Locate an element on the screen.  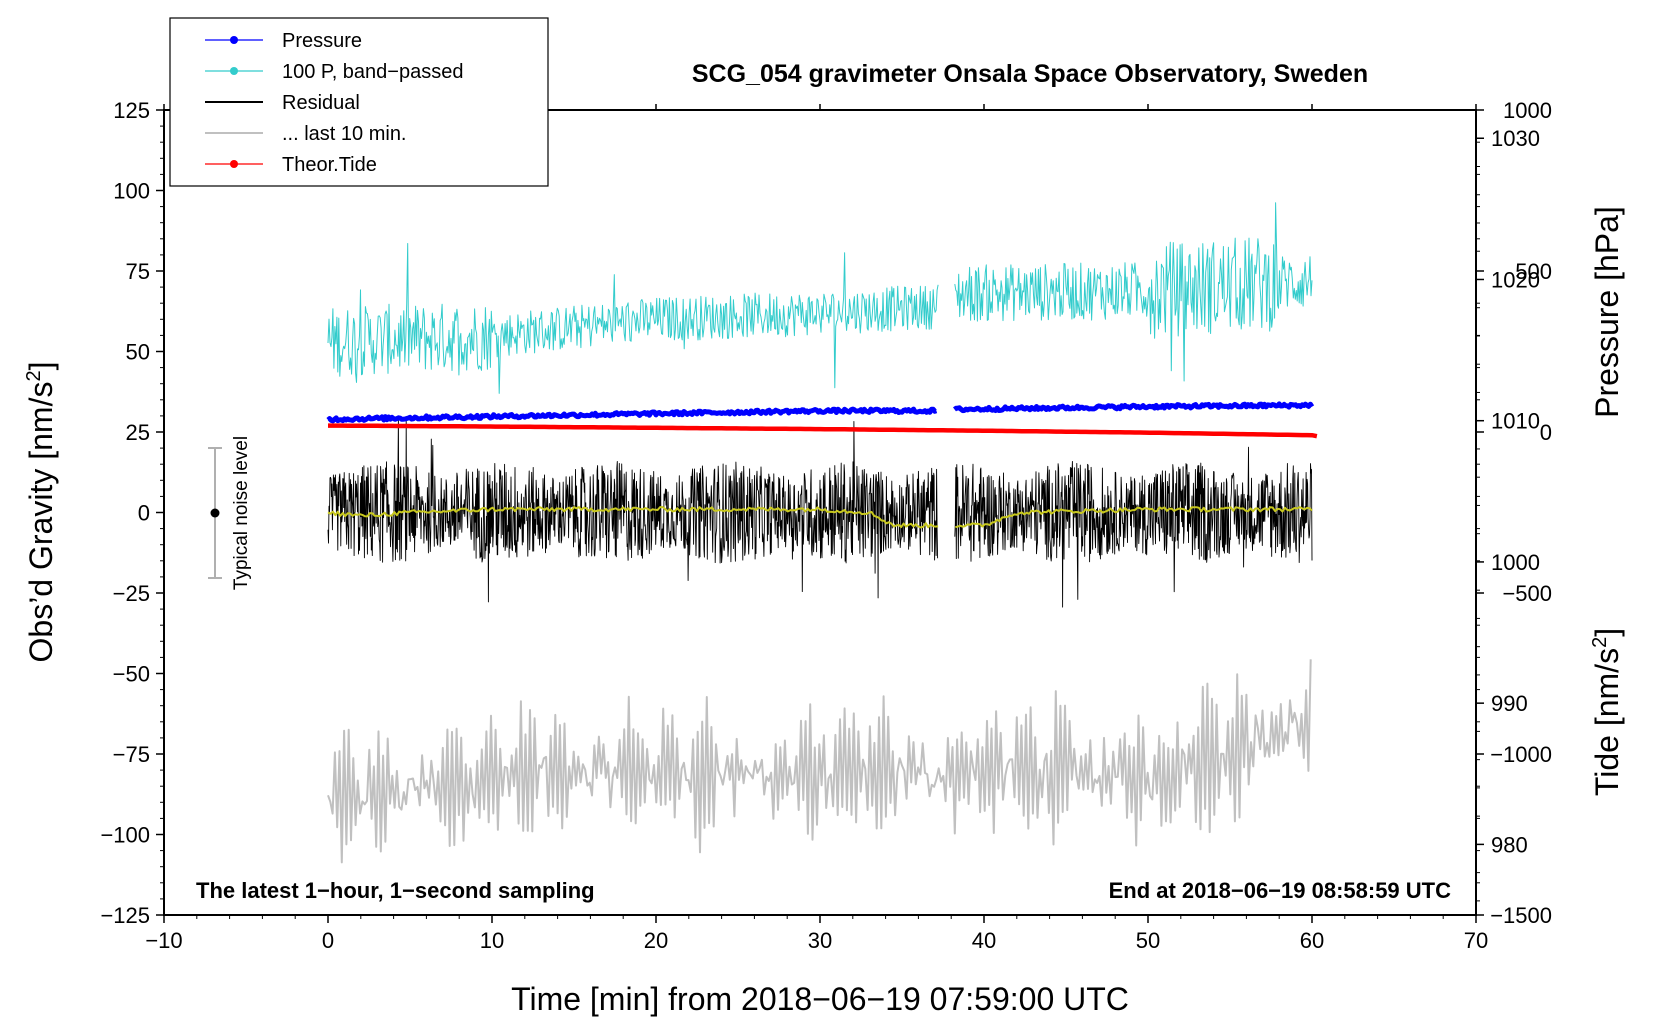
tide-tick-label-5: −1500 is located at coordinates (1521, 915).